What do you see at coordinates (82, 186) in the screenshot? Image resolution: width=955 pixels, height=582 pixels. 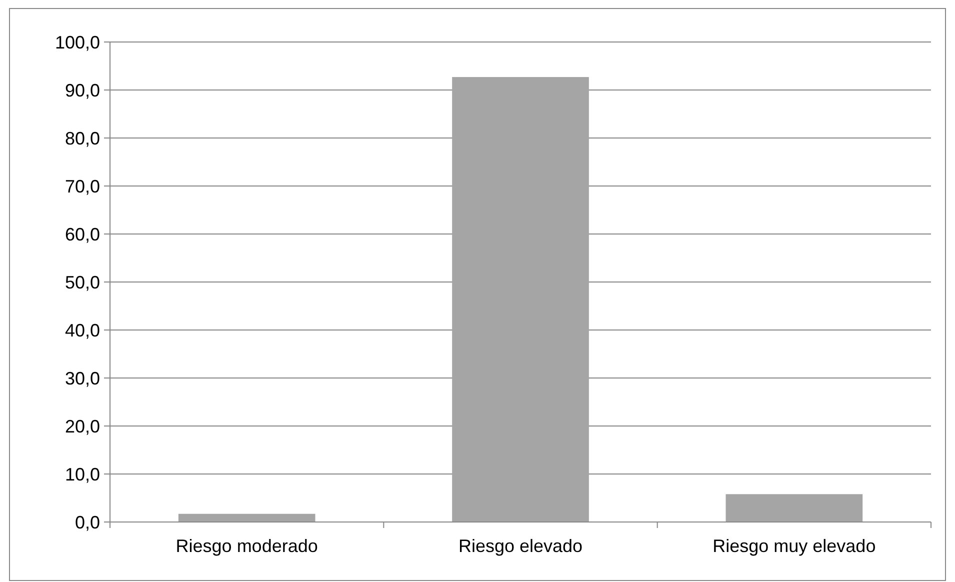 I see `y-tick-label: 70,0` at bounding box center [82, 186].